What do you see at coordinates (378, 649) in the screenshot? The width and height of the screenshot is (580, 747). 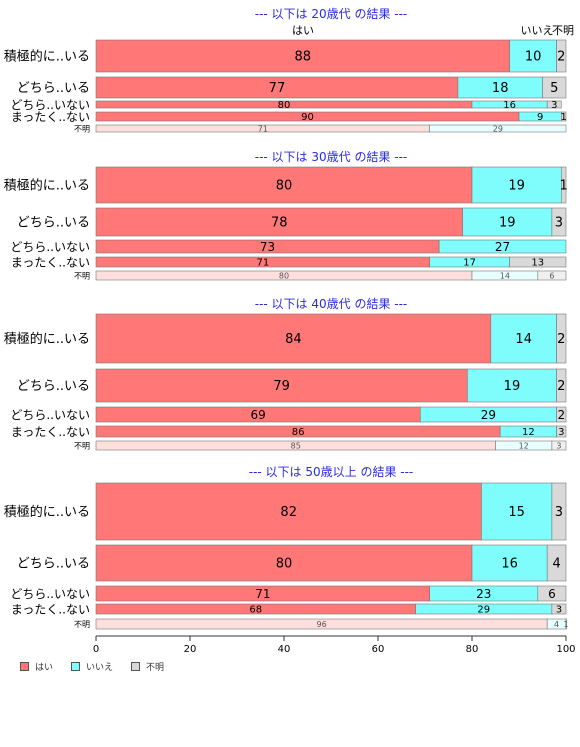 I see `x-tick-label: 60` at bounding box center [378, 649].